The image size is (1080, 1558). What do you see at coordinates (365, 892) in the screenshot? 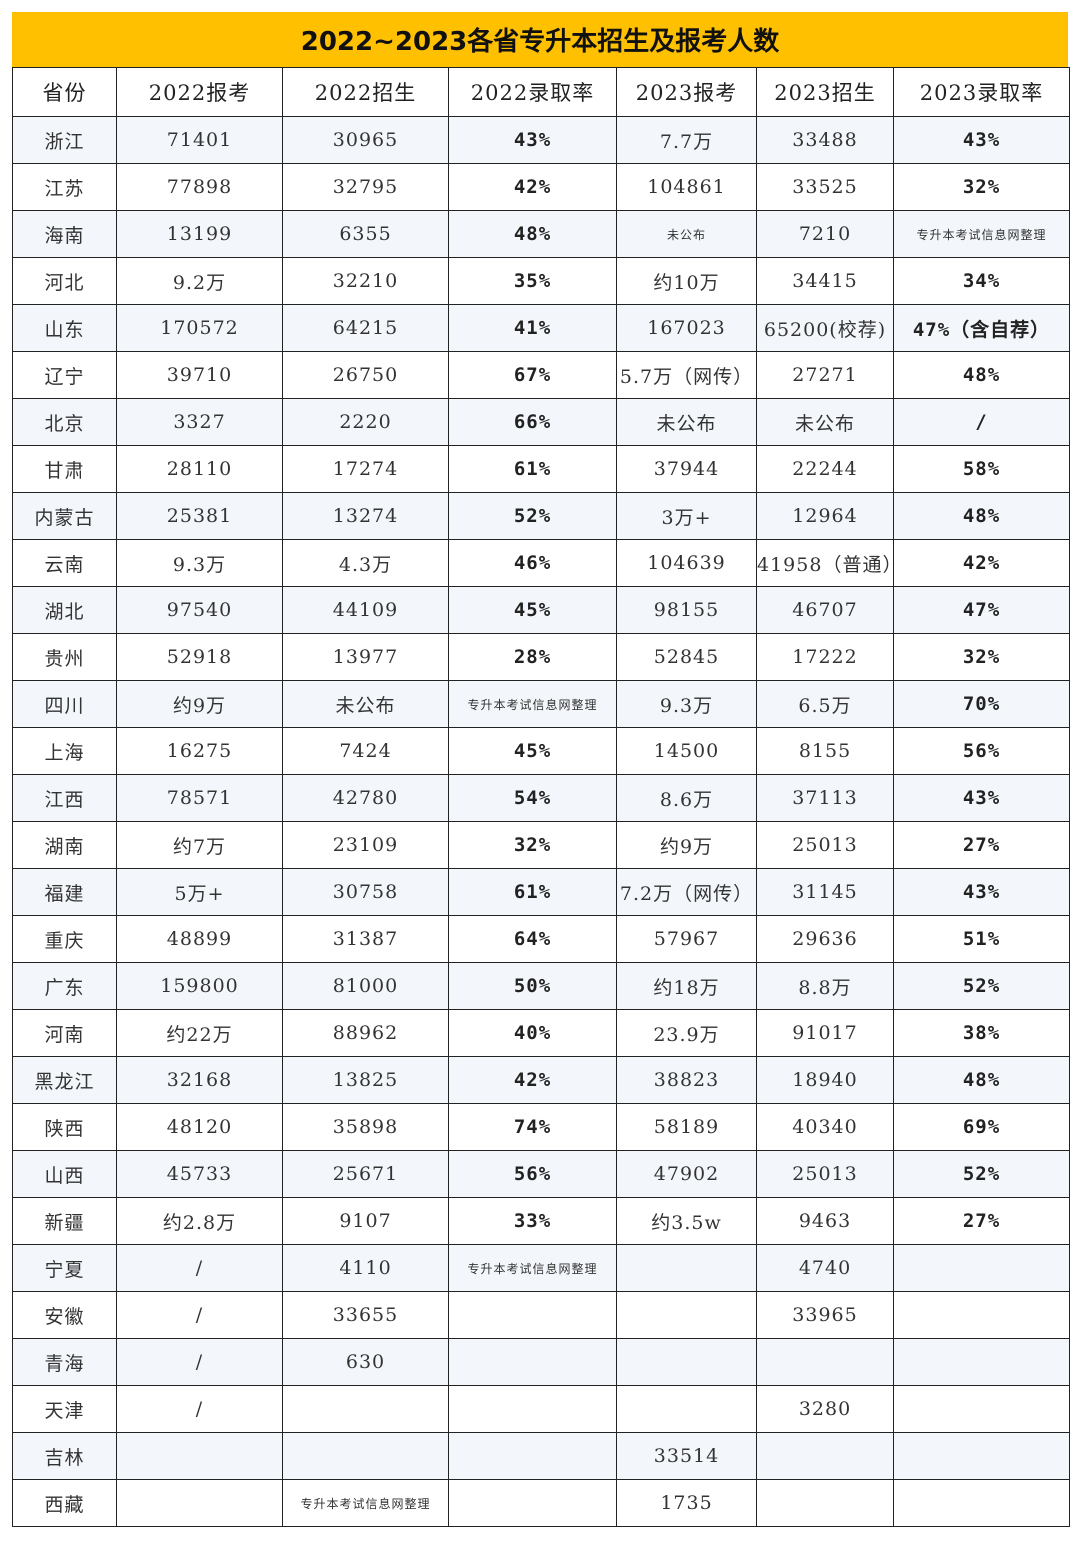
I see `cell-enroll-2022: 30758` at bounding box center [365, 892].